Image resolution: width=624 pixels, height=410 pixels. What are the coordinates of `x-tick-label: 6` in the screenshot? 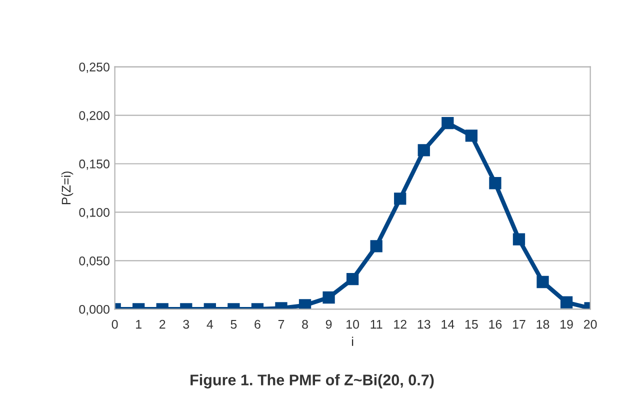 It's located at (257, 324).